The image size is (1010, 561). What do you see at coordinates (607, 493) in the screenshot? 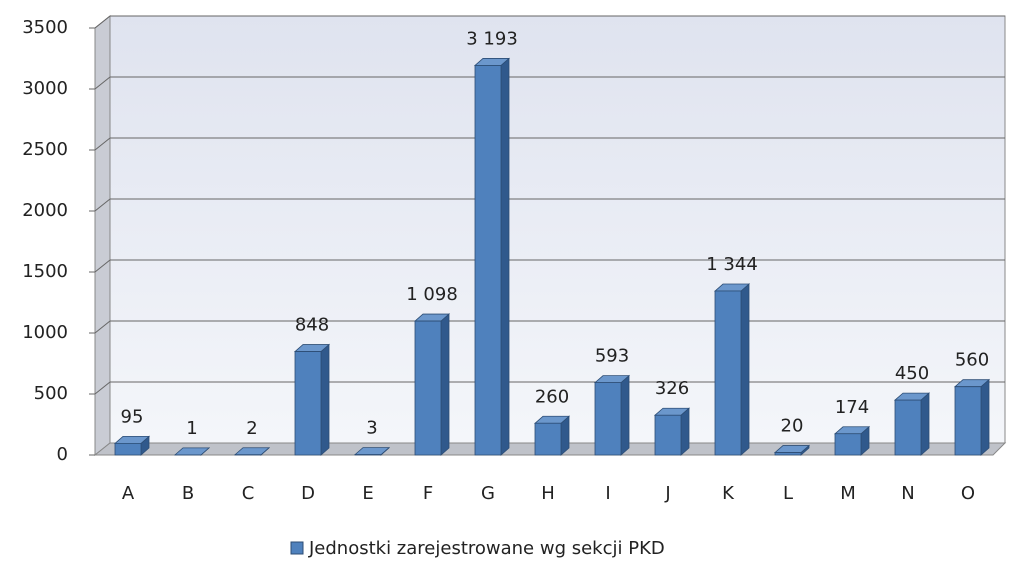
I see `x-tick-label: I` at bounding box center [607, 493].